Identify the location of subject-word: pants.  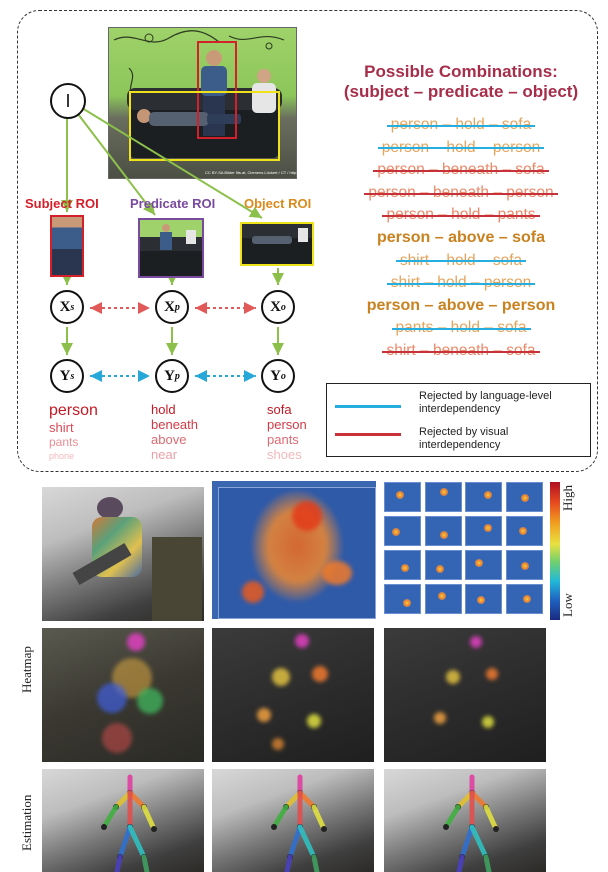
(64, 442).